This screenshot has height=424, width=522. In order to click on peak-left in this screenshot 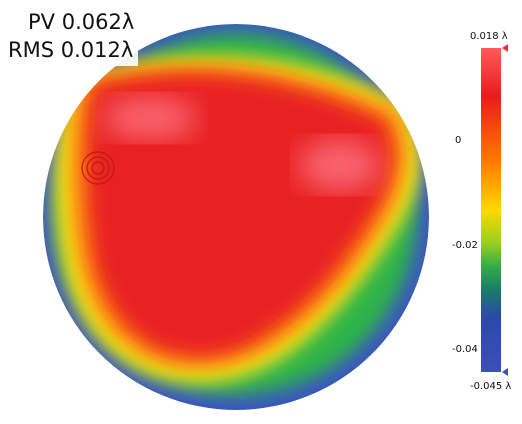, I will do `click(150, 118)`.